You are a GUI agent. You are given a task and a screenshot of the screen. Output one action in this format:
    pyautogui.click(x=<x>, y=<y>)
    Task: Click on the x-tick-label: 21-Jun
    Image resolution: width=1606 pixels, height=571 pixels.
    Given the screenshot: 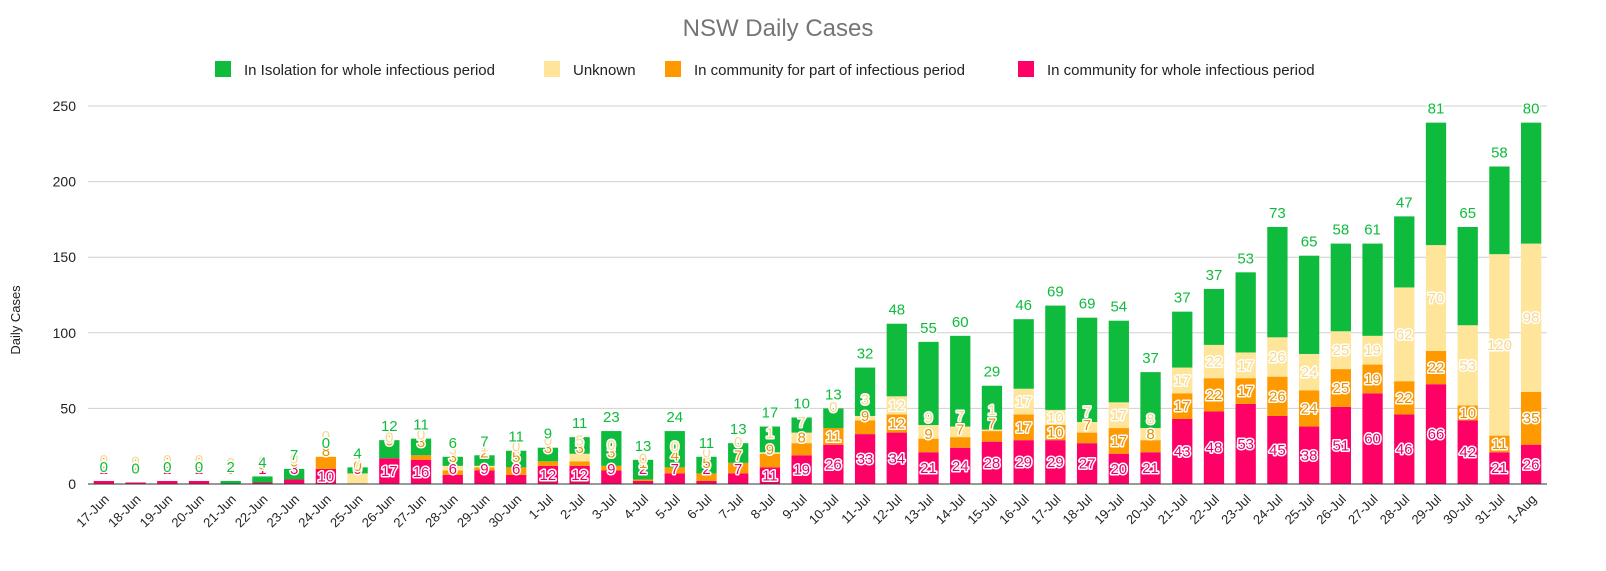 What is the action you would take?
    pyautogui.click(x=219, y=511)
    